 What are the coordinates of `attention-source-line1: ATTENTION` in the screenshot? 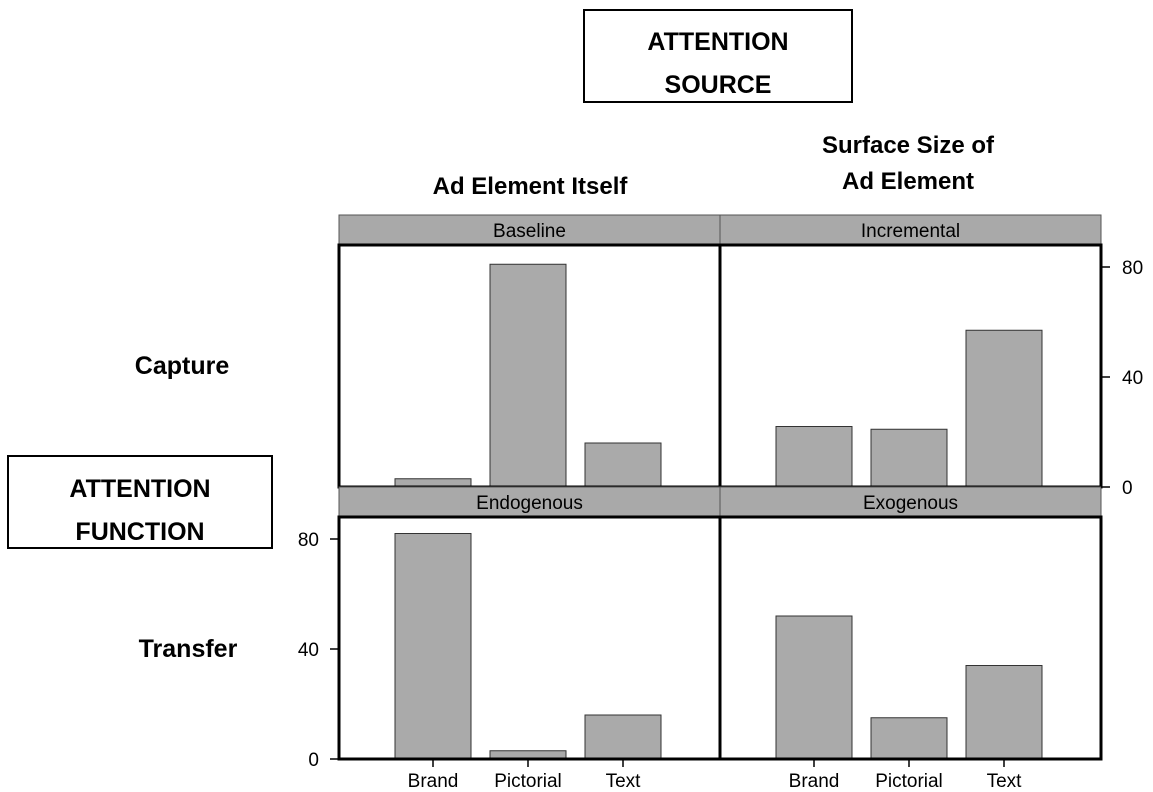 It's located at (717, 42).